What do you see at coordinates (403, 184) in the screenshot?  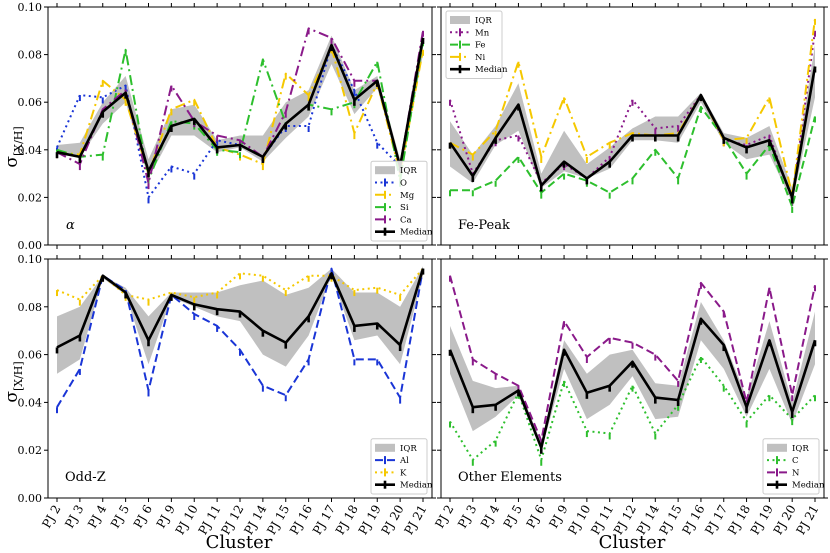 I see `legend-label: O` at bounding box center [403, 184].